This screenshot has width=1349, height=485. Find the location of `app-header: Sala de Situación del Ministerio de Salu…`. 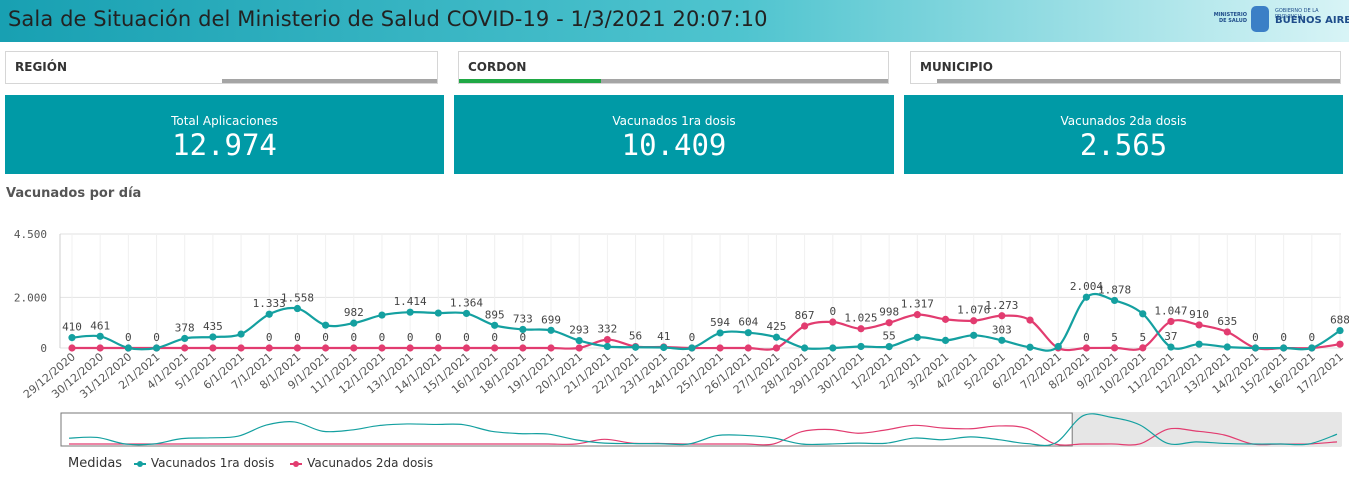

app-header: Sala de Situación del Ministerio de Salu… is located at coordinates (674, 21).